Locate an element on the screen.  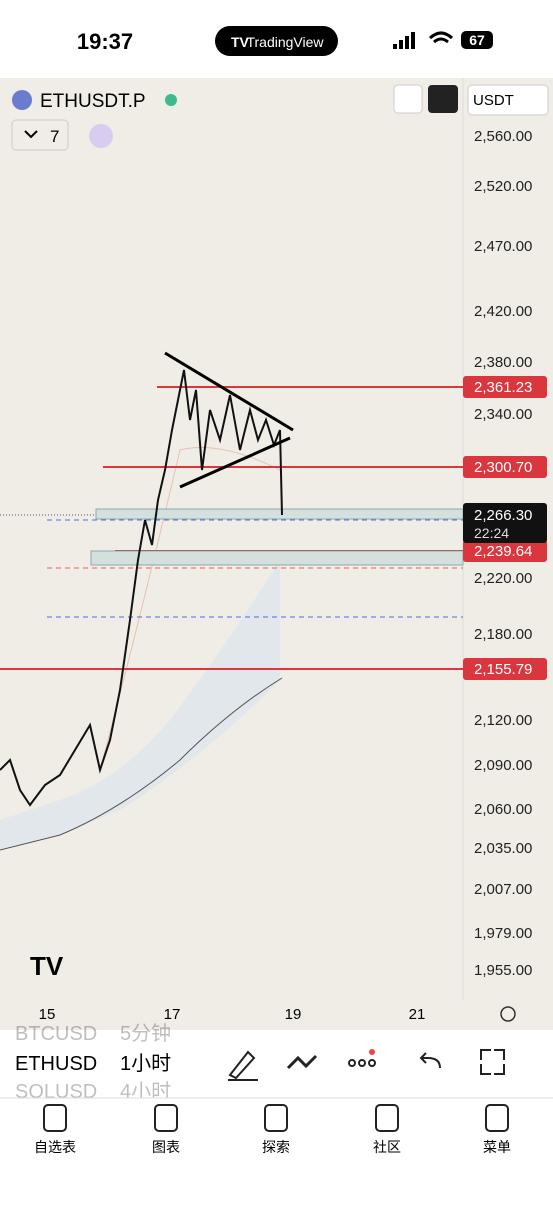
price-label: 2,560.00 is located at coordinates (503, 136).